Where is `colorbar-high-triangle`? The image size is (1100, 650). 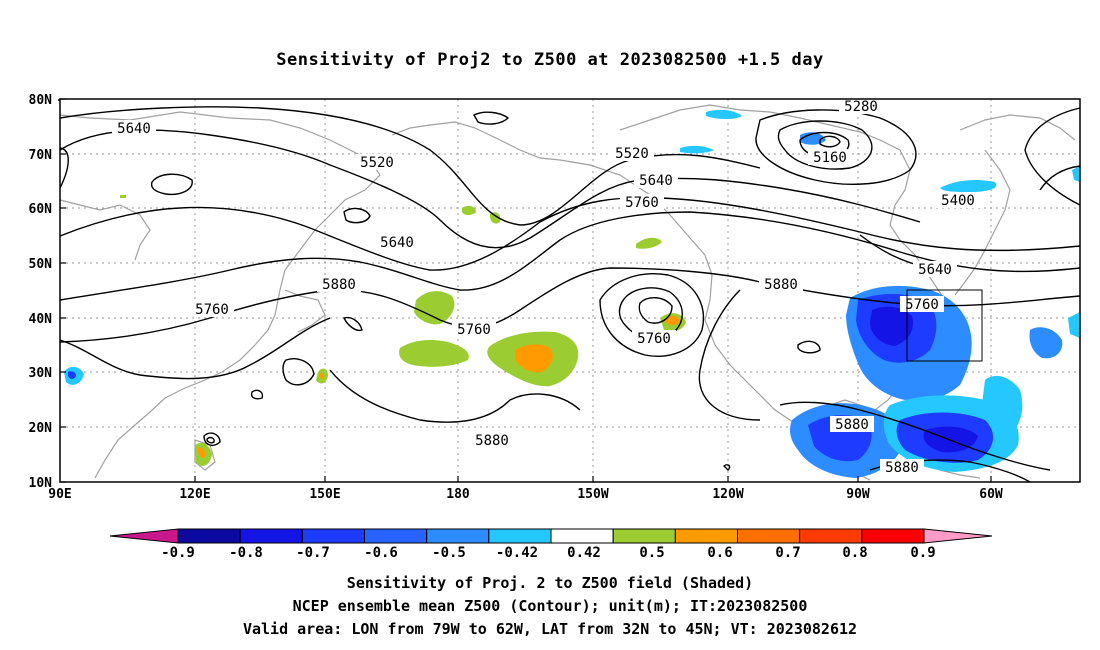
colorbar-high-triangle is located at coordinates (958, 536).